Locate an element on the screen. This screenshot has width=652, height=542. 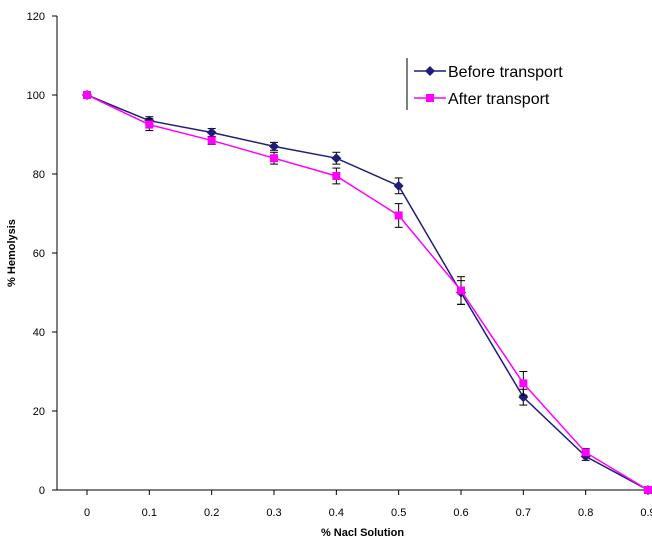
y-ticks: 0 20 40 60 80 100 120 is located at coordinates (42, 254).